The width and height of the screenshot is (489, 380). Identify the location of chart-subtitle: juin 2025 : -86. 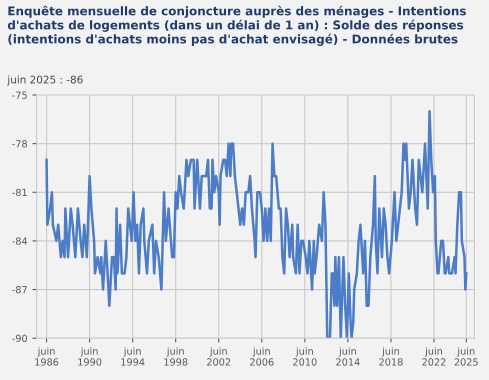
(45, 80).